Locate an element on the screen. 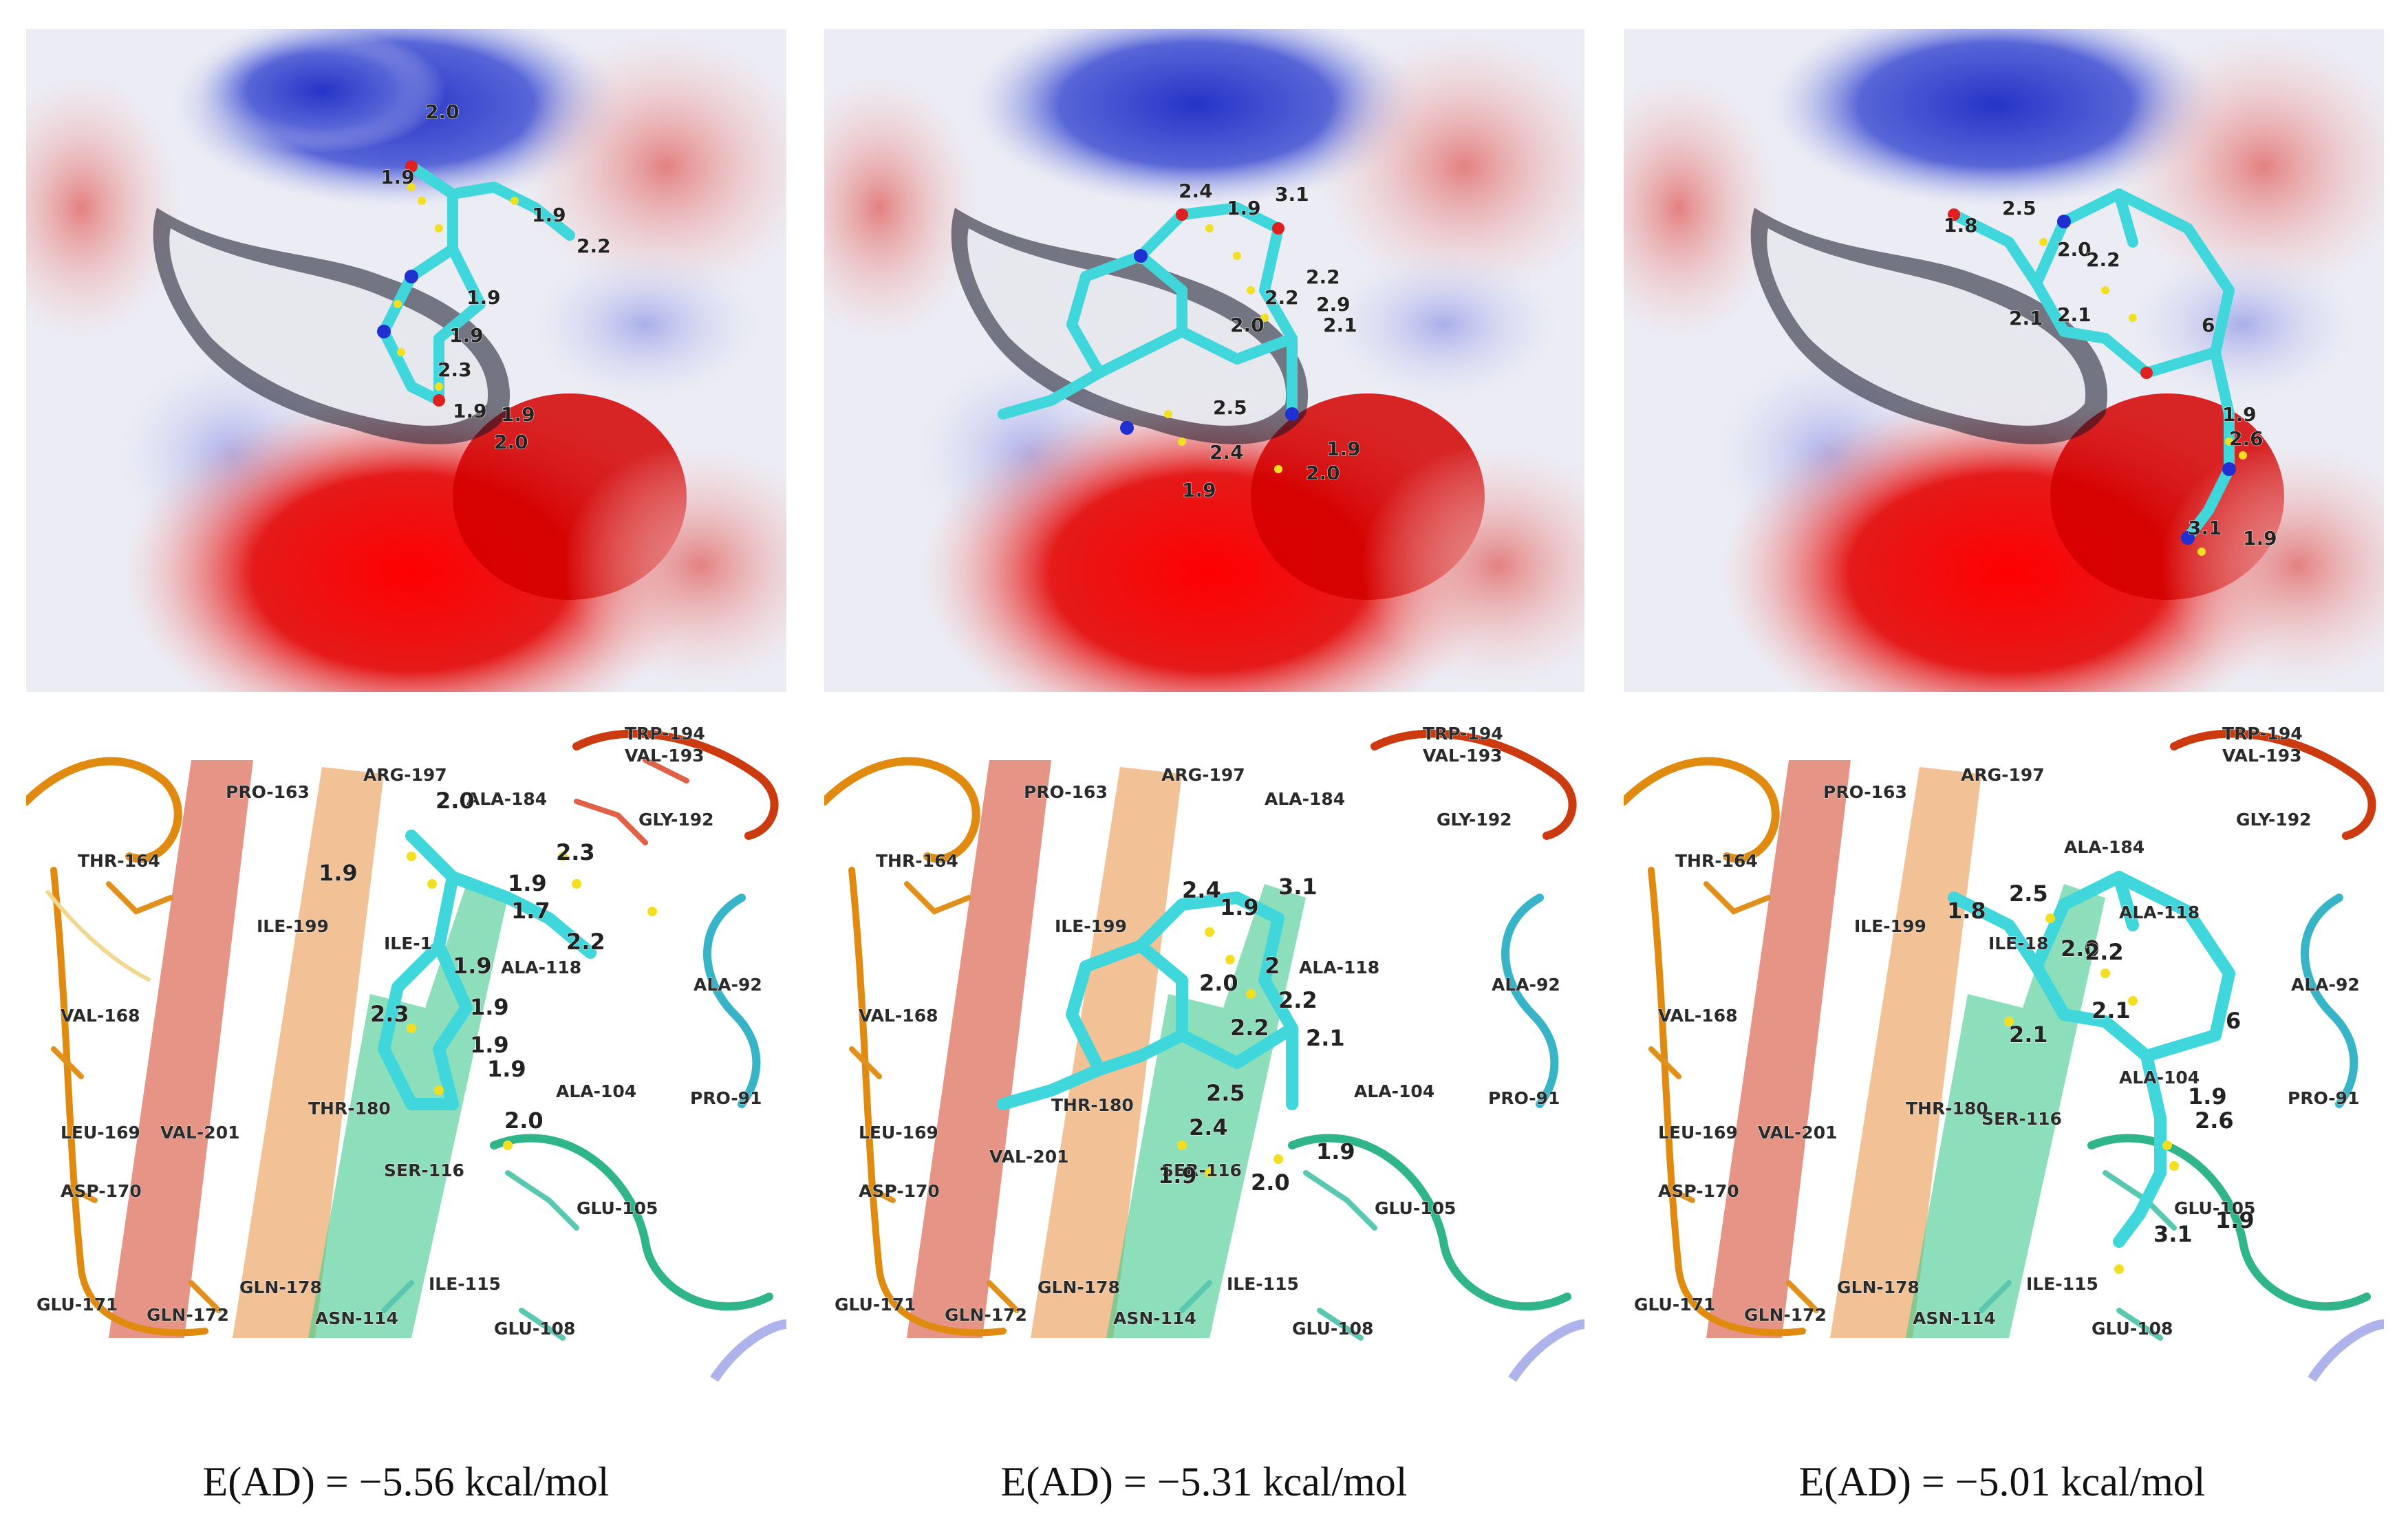 The image size is (2408, 1534). surface-panel-2: 2.4 3.1 1.9 2.2 2.2 2.0 2.9 2.1 2.5 2.4 1.9 1.9 2.0 is located at coordinates (1204, 361).